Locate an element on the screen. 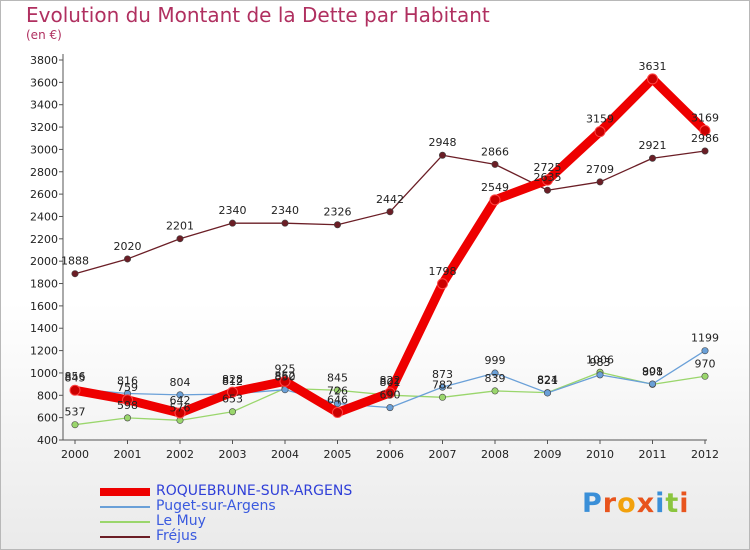 This screenshot has width=750, height=550. logo-letter: t is located at coordinates (672, 503).